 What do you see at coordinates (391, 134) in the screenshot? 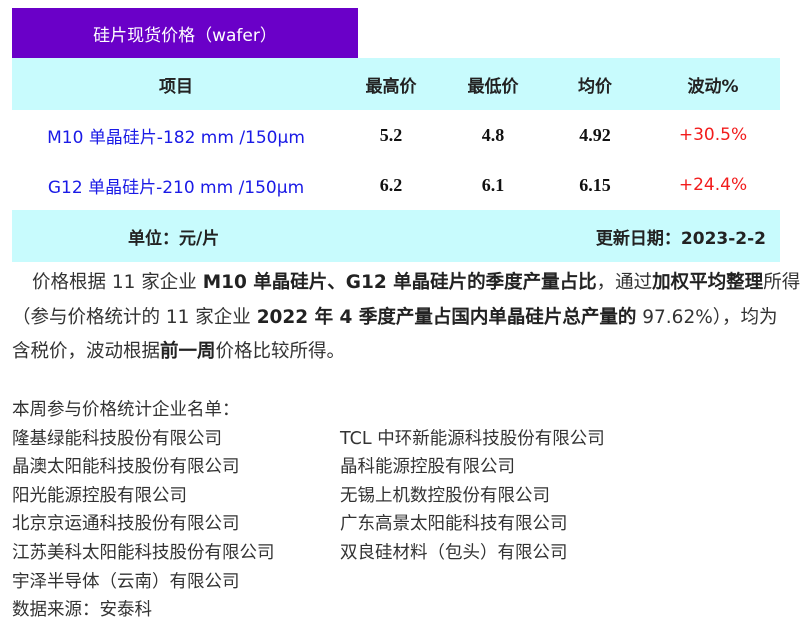
I see `high-price: 5.2` at bounding box center [391, 134].